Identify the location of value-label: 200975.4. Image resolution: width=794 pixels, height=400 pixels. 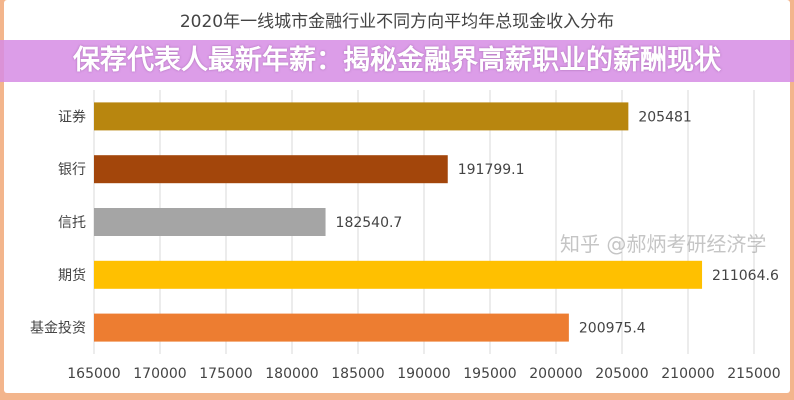
(612, 329).